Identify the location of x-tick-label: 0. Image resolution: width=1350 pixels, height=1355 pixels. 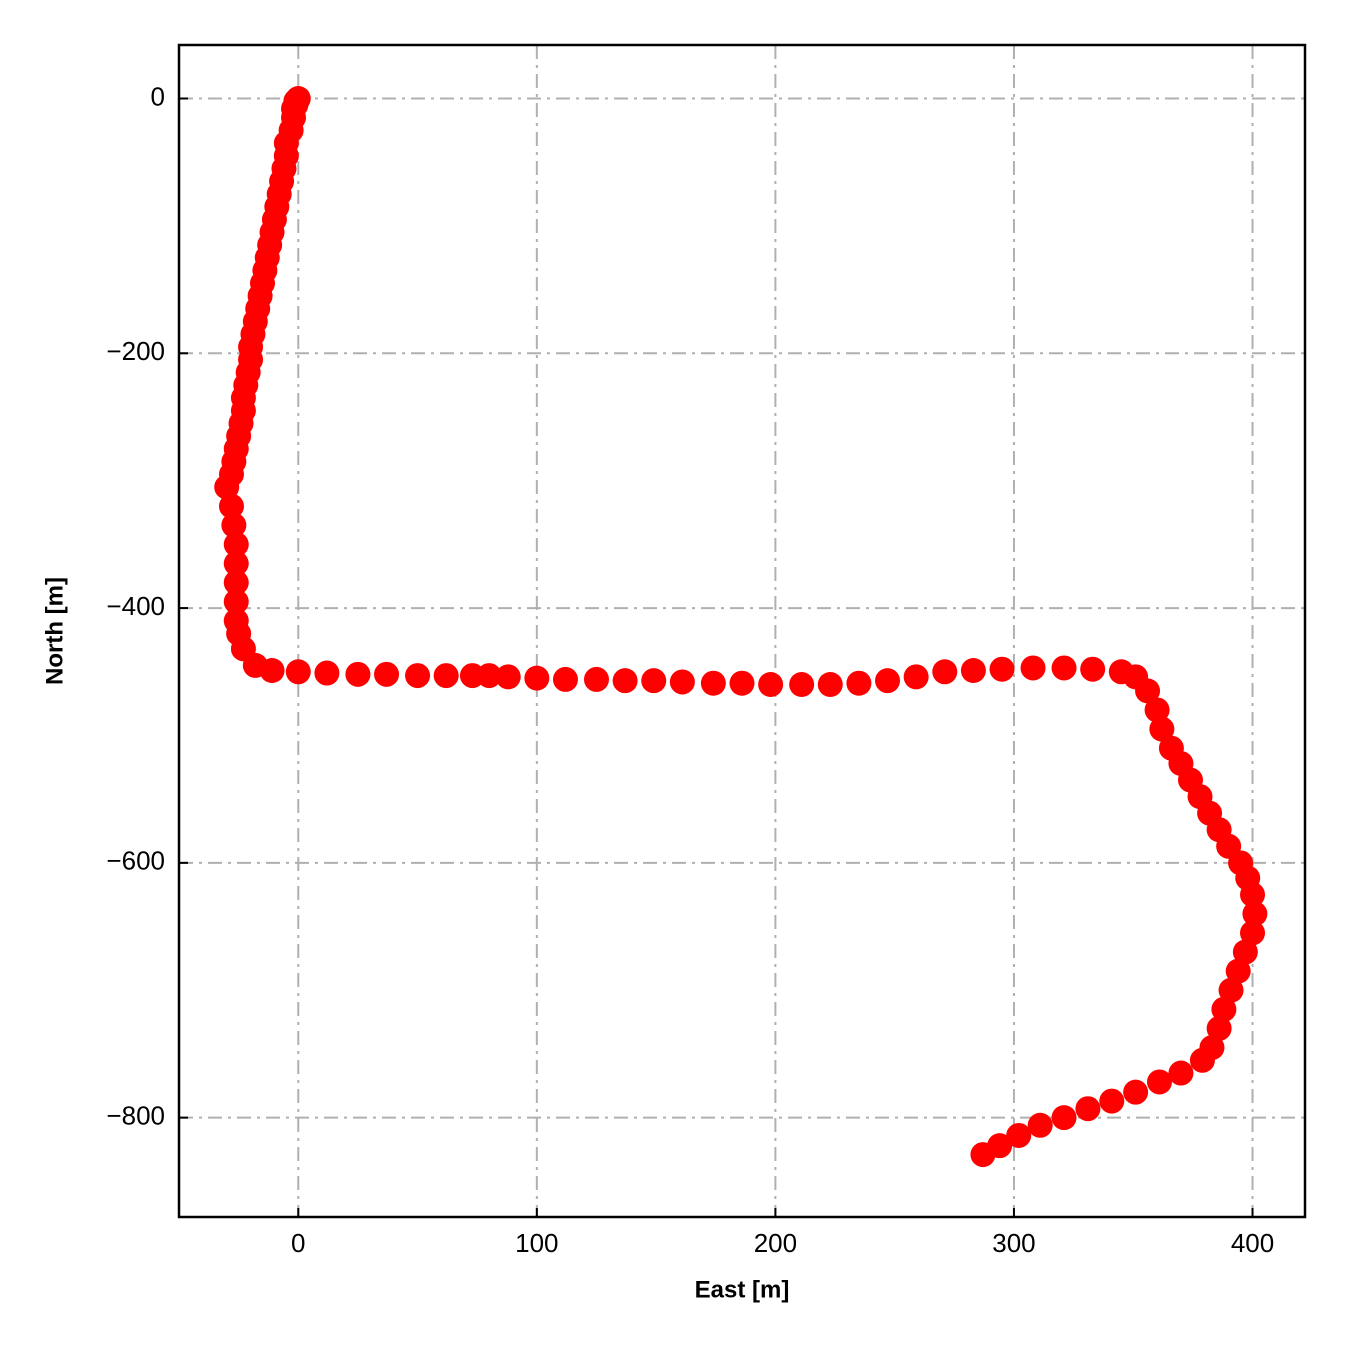
(298, 1243).